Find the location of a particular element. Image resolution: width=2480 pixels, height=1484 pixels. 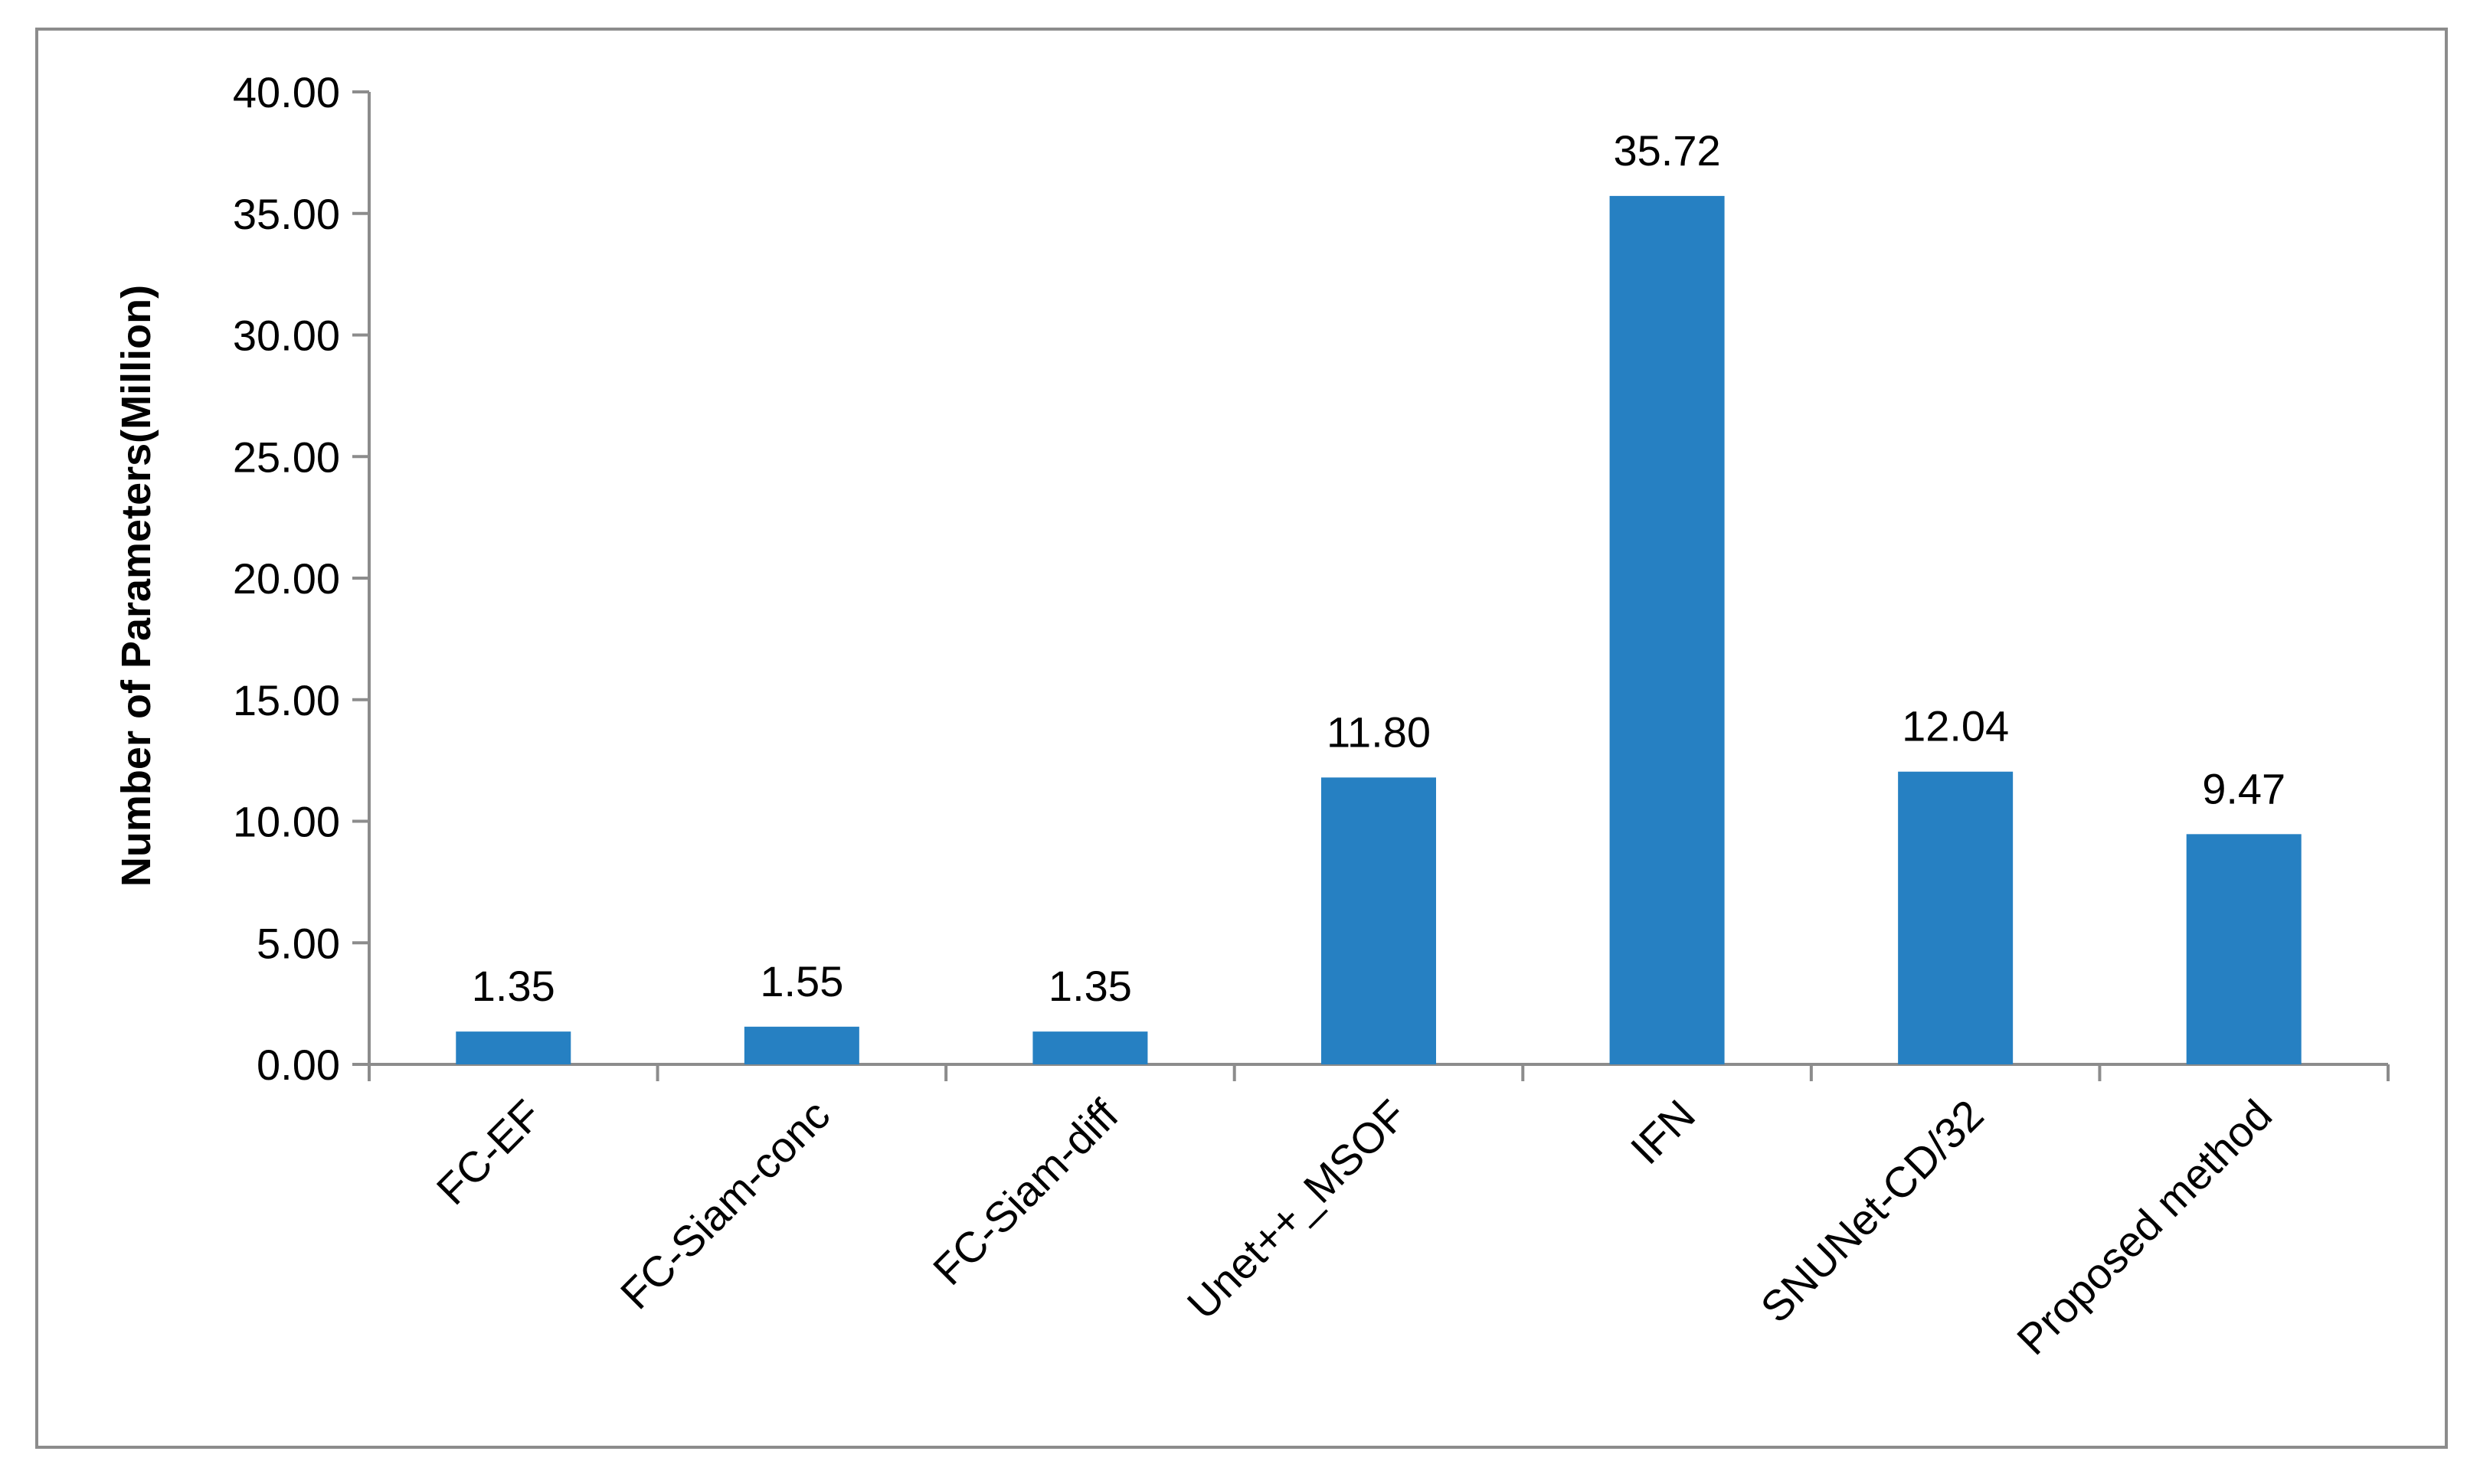

y-tick-label: 25.00 is located at coordinates (286, 457).